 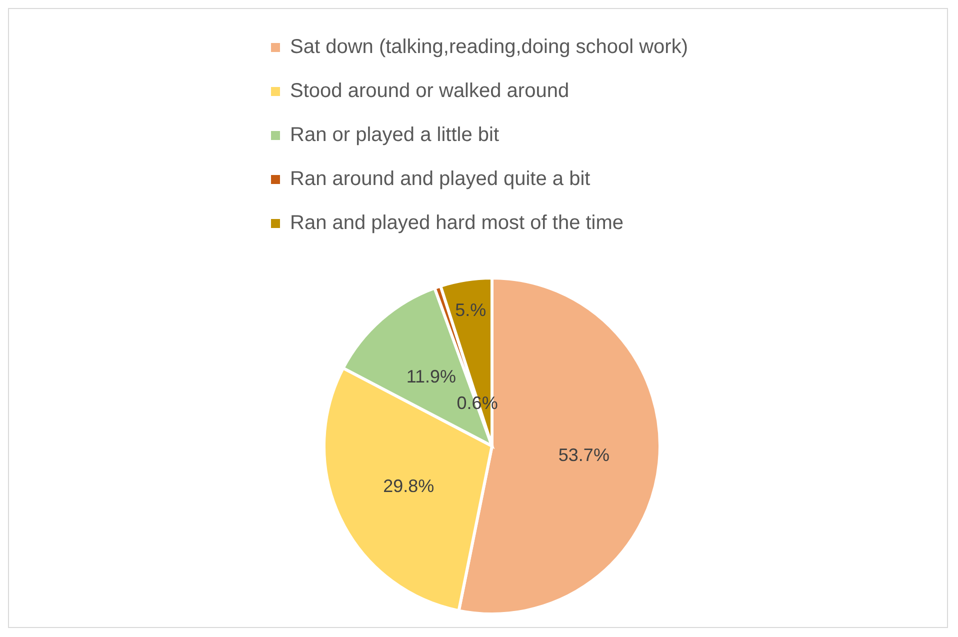 I want to click on data-label: 53.7%, so click(x=584, y=455).